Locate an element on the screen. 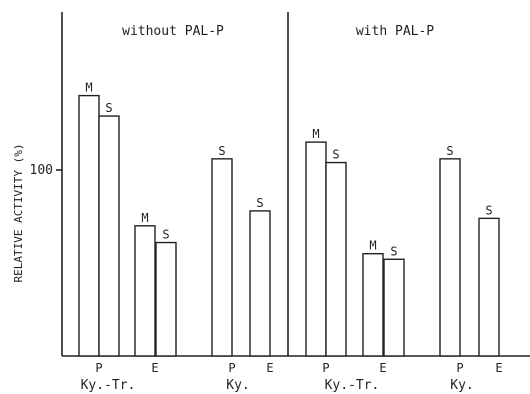 The image size is (530, 394). panel-title: with PAL-P is located at coordinates (395, 31).